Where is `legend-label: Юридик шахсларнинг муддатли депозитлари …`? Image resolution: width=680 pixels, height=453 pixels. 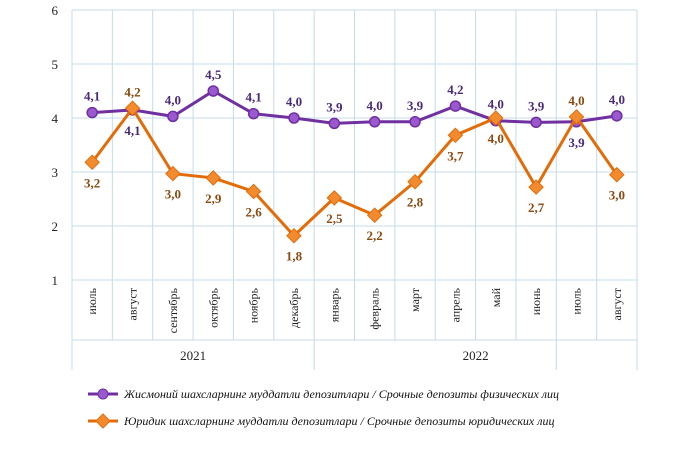
legend-label: Юридик шахсларнинг муддатли депозитлари … is located at coordinates (339, 421).